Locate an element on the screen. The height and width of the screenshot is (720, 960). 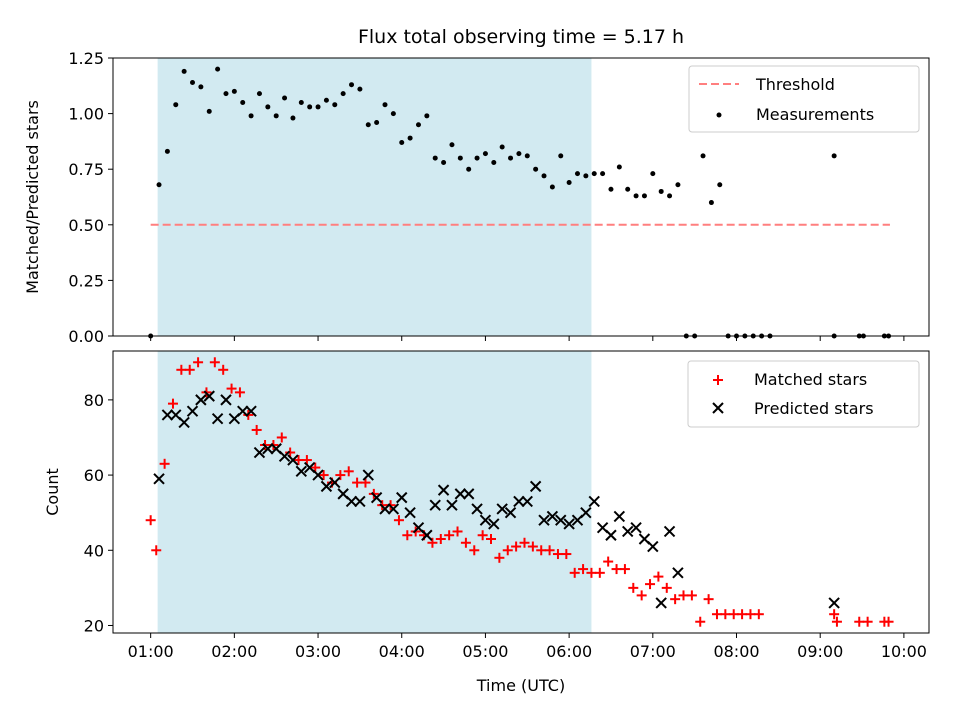
bottom-y-axis-label: Count is located at coordinates (52, 492).